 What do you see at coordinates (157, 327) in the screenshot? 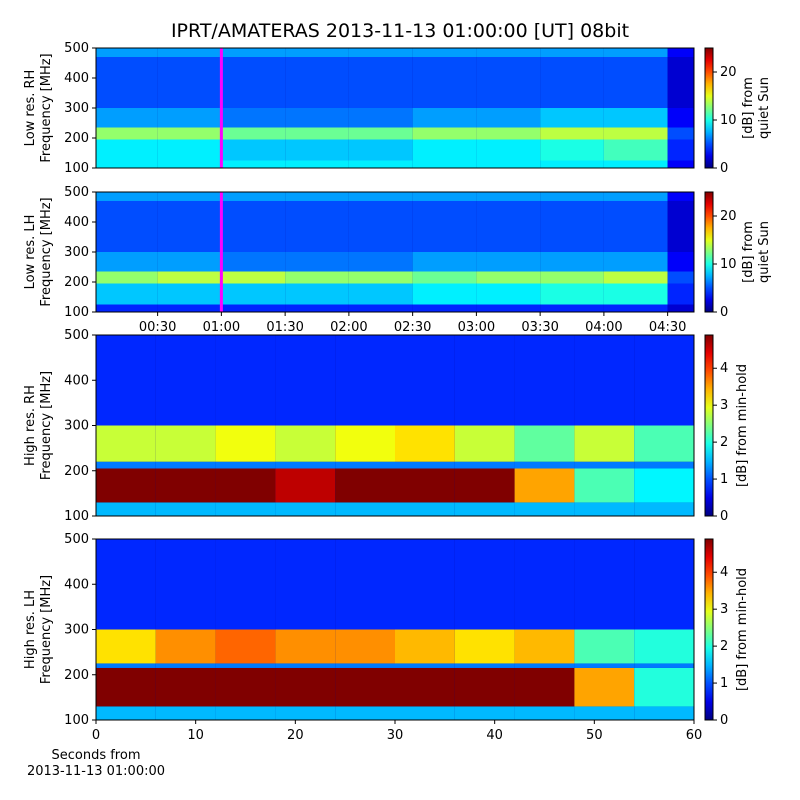
I see `x-tick-label: 00:30` at bounding box center [157, 327].